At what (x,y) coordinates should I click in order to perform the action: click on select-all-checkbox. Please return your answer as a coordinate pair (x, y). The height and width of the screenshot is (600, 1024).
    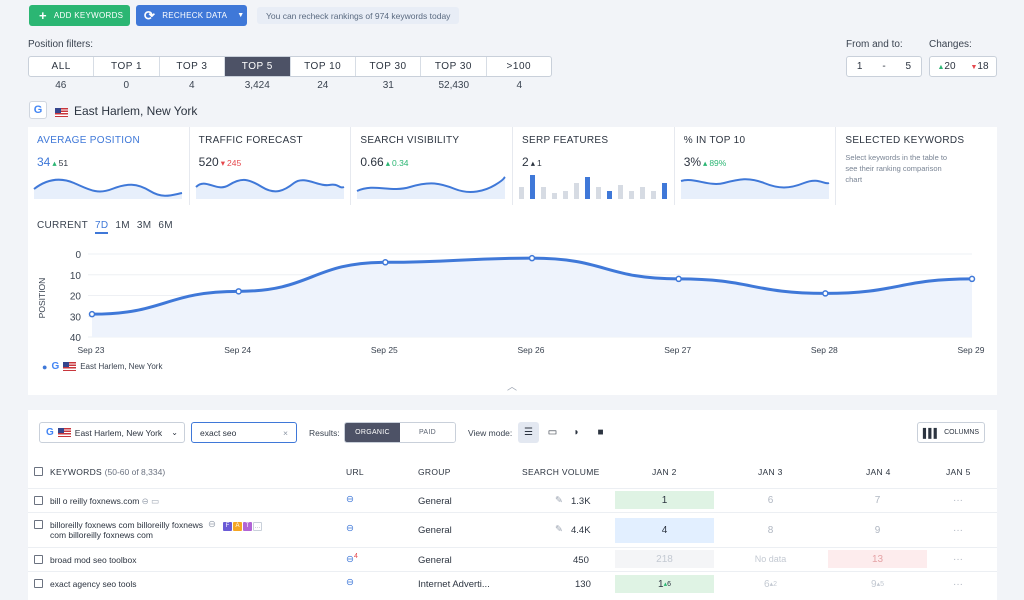
    Looking at the image, I should click on (38, 471).